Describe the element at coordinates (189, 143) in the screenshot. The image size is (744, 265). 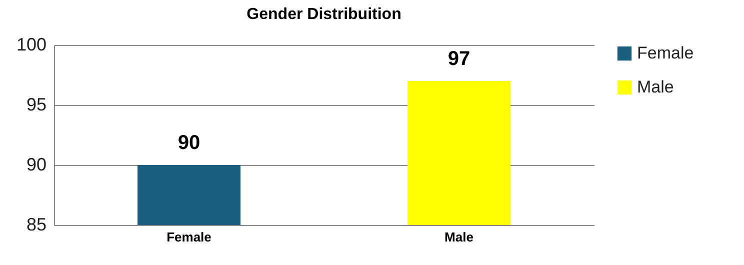
I see `data-label: 90` at that location.